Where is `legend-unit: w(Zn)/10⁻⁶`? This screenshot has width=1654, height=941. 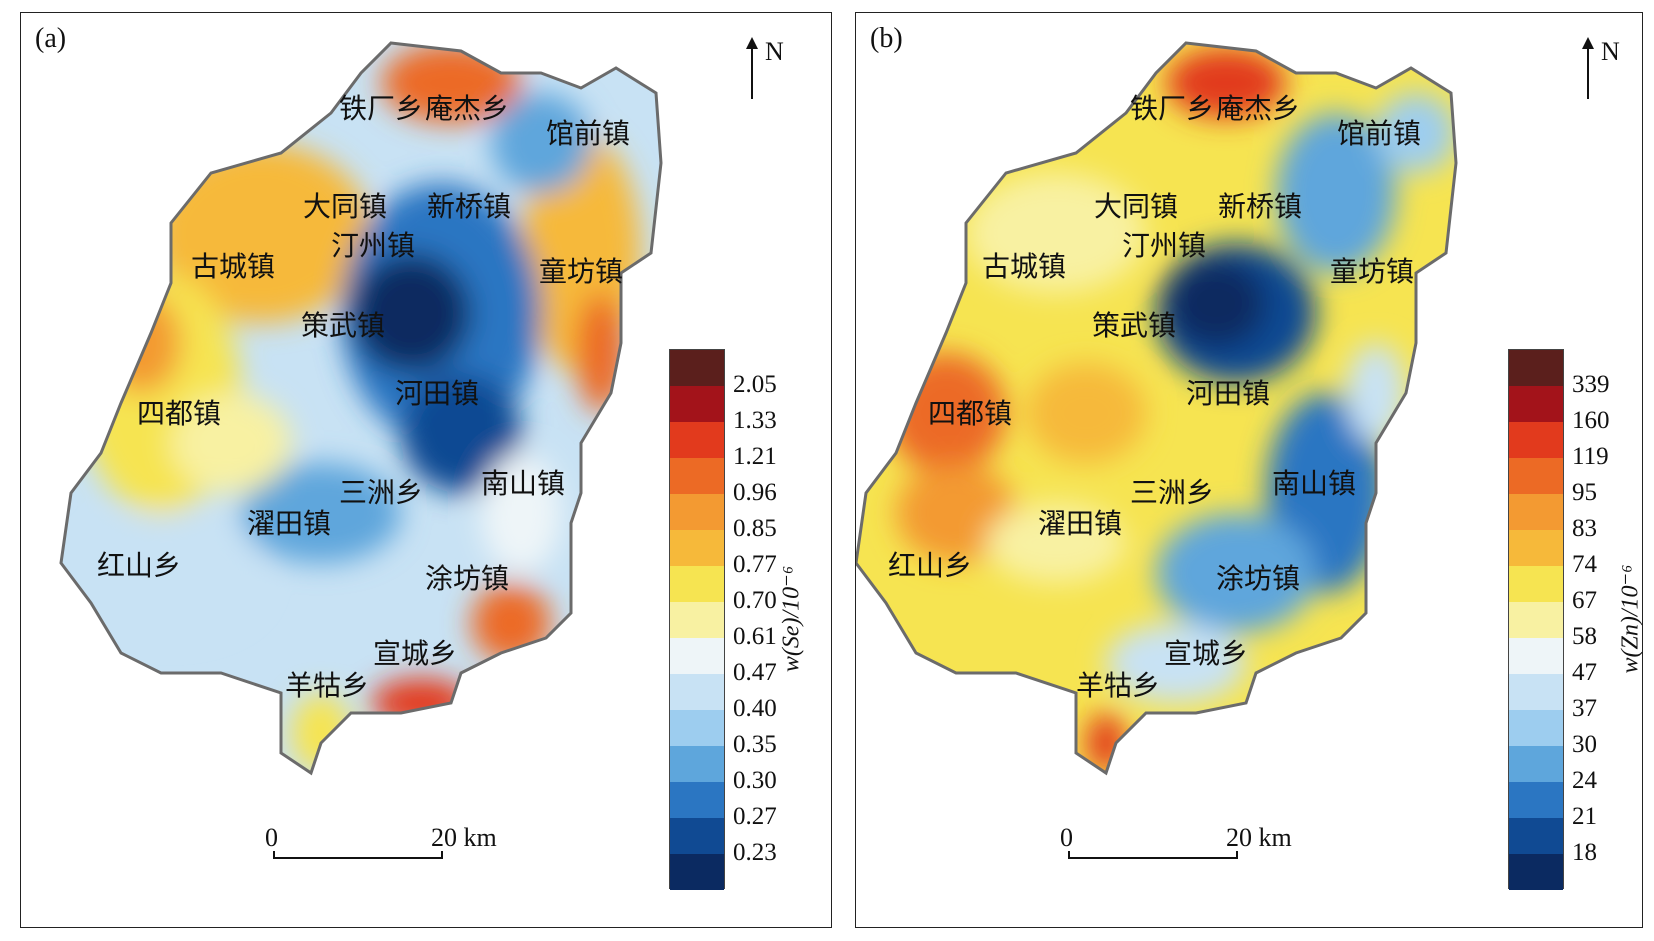
legend-unit: w(Zn)/10⁻⁶ is located at coordinates (1630, 619).